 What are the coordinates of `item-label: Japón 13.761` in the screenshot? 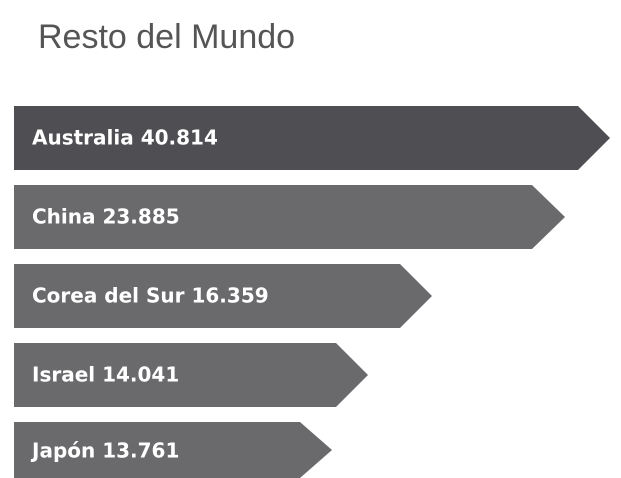 It's located at (104, 451).